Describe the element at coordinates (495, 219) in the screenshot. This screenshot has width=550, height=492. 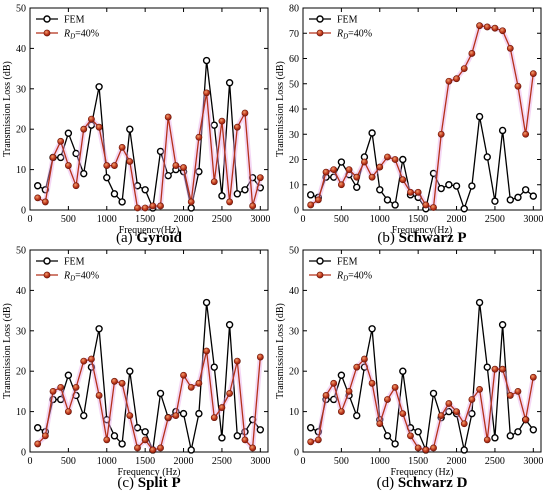
I see `x-tick-label: 2500` at that location.